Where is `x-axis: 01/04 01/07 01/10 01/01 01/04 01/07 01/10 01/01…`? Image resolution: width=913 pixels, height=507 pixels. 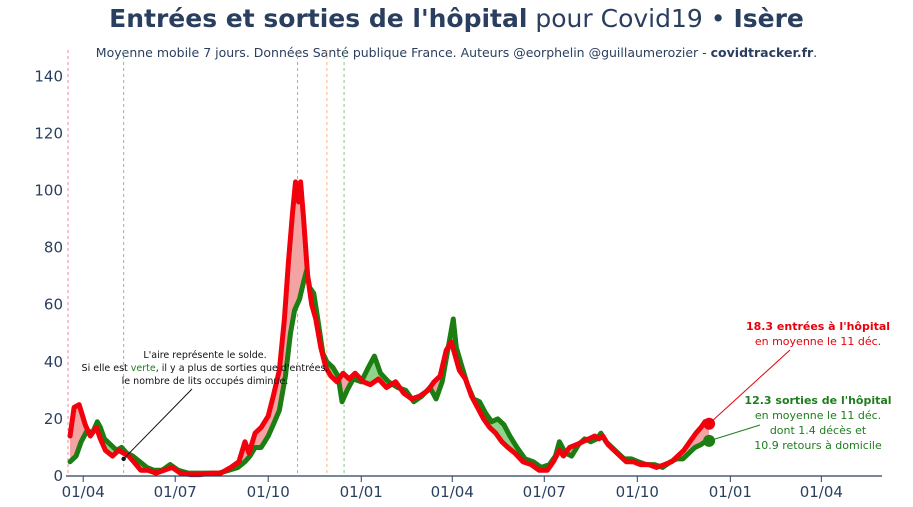
x-axis: 01/04 01/07 01/10 01/01 01/04 01/07 01/10 01/01… is located at coordinates (472, 488).